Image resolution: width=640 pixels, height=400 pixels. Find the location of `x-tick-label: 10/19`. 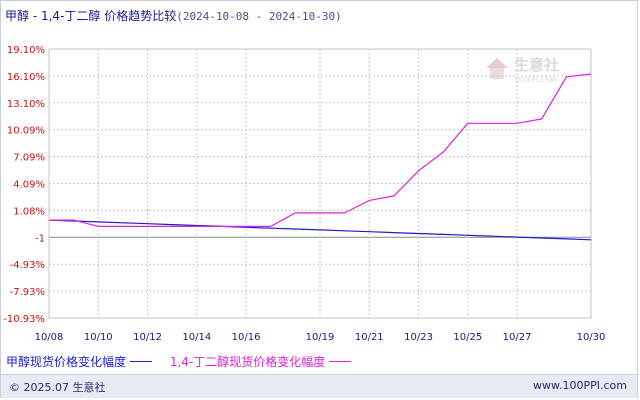

x-tick-label: 10/19 is located at coordinates (320, 337).